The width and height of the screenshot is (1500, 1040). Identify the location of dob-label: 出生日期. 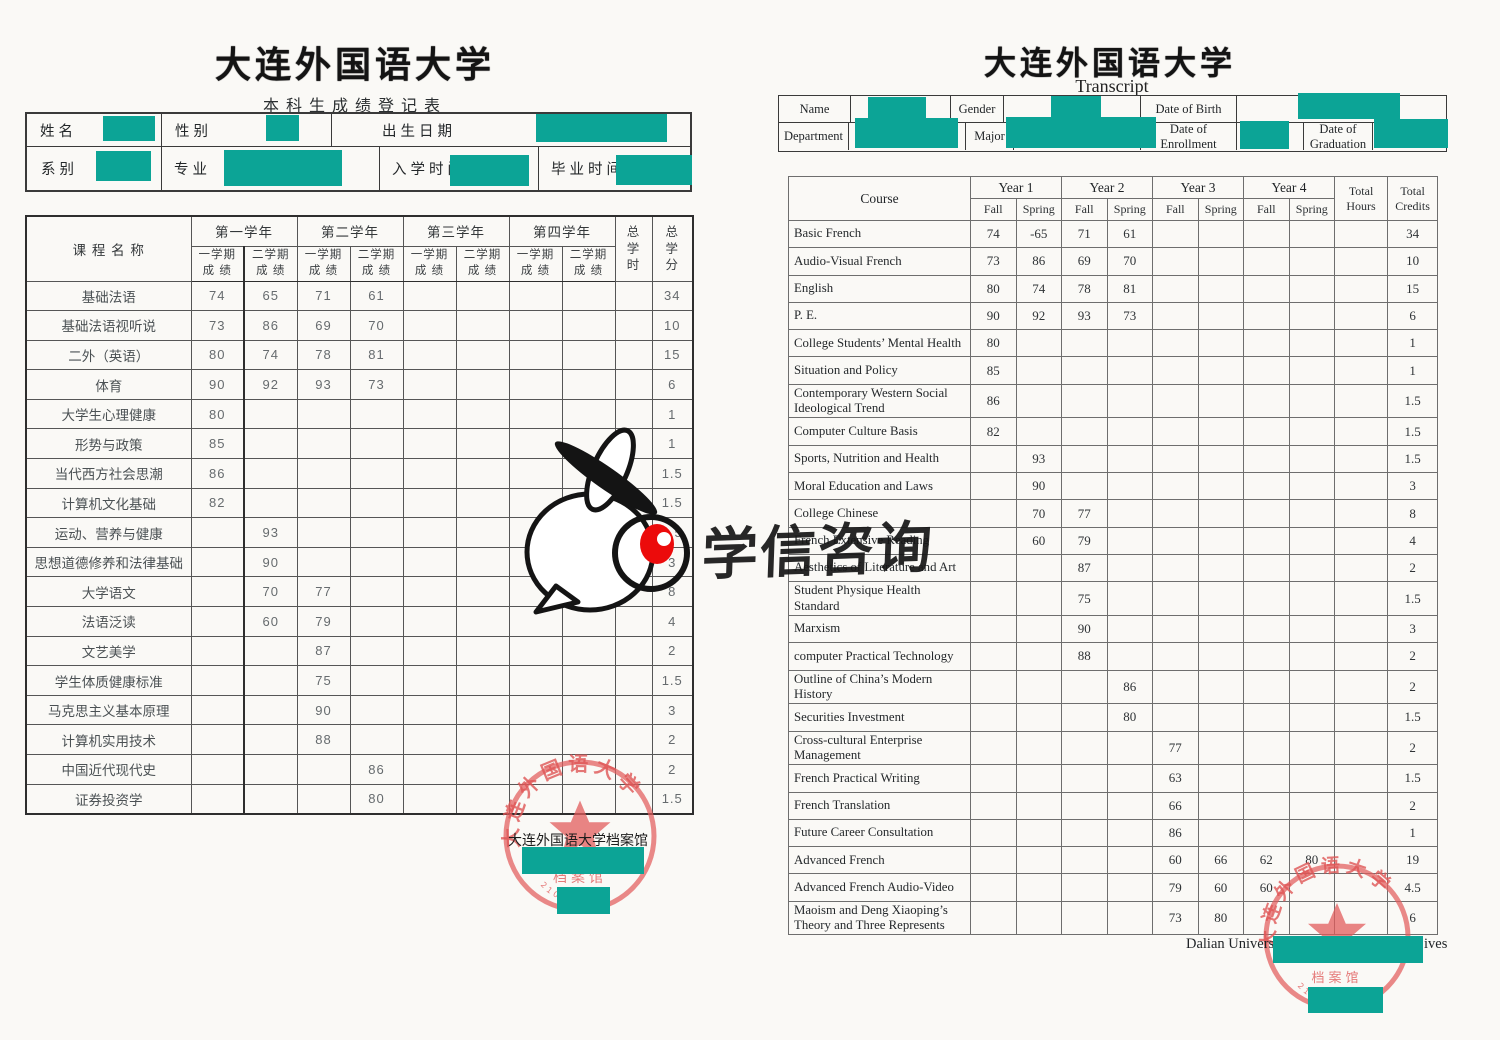
(419, 131).